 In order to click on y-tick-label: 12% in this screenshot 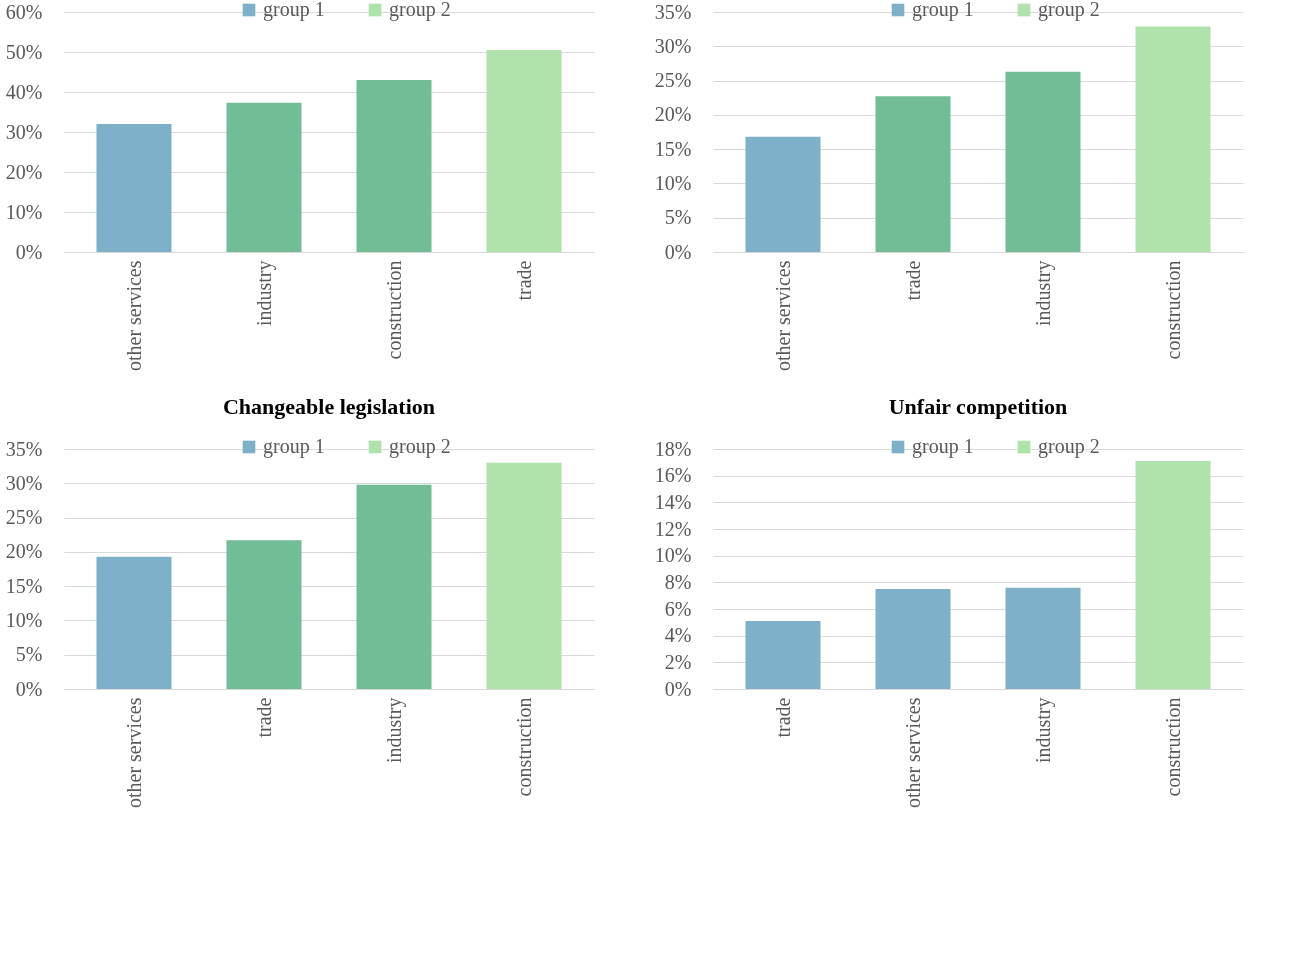, I will do `click(673, 528)`.